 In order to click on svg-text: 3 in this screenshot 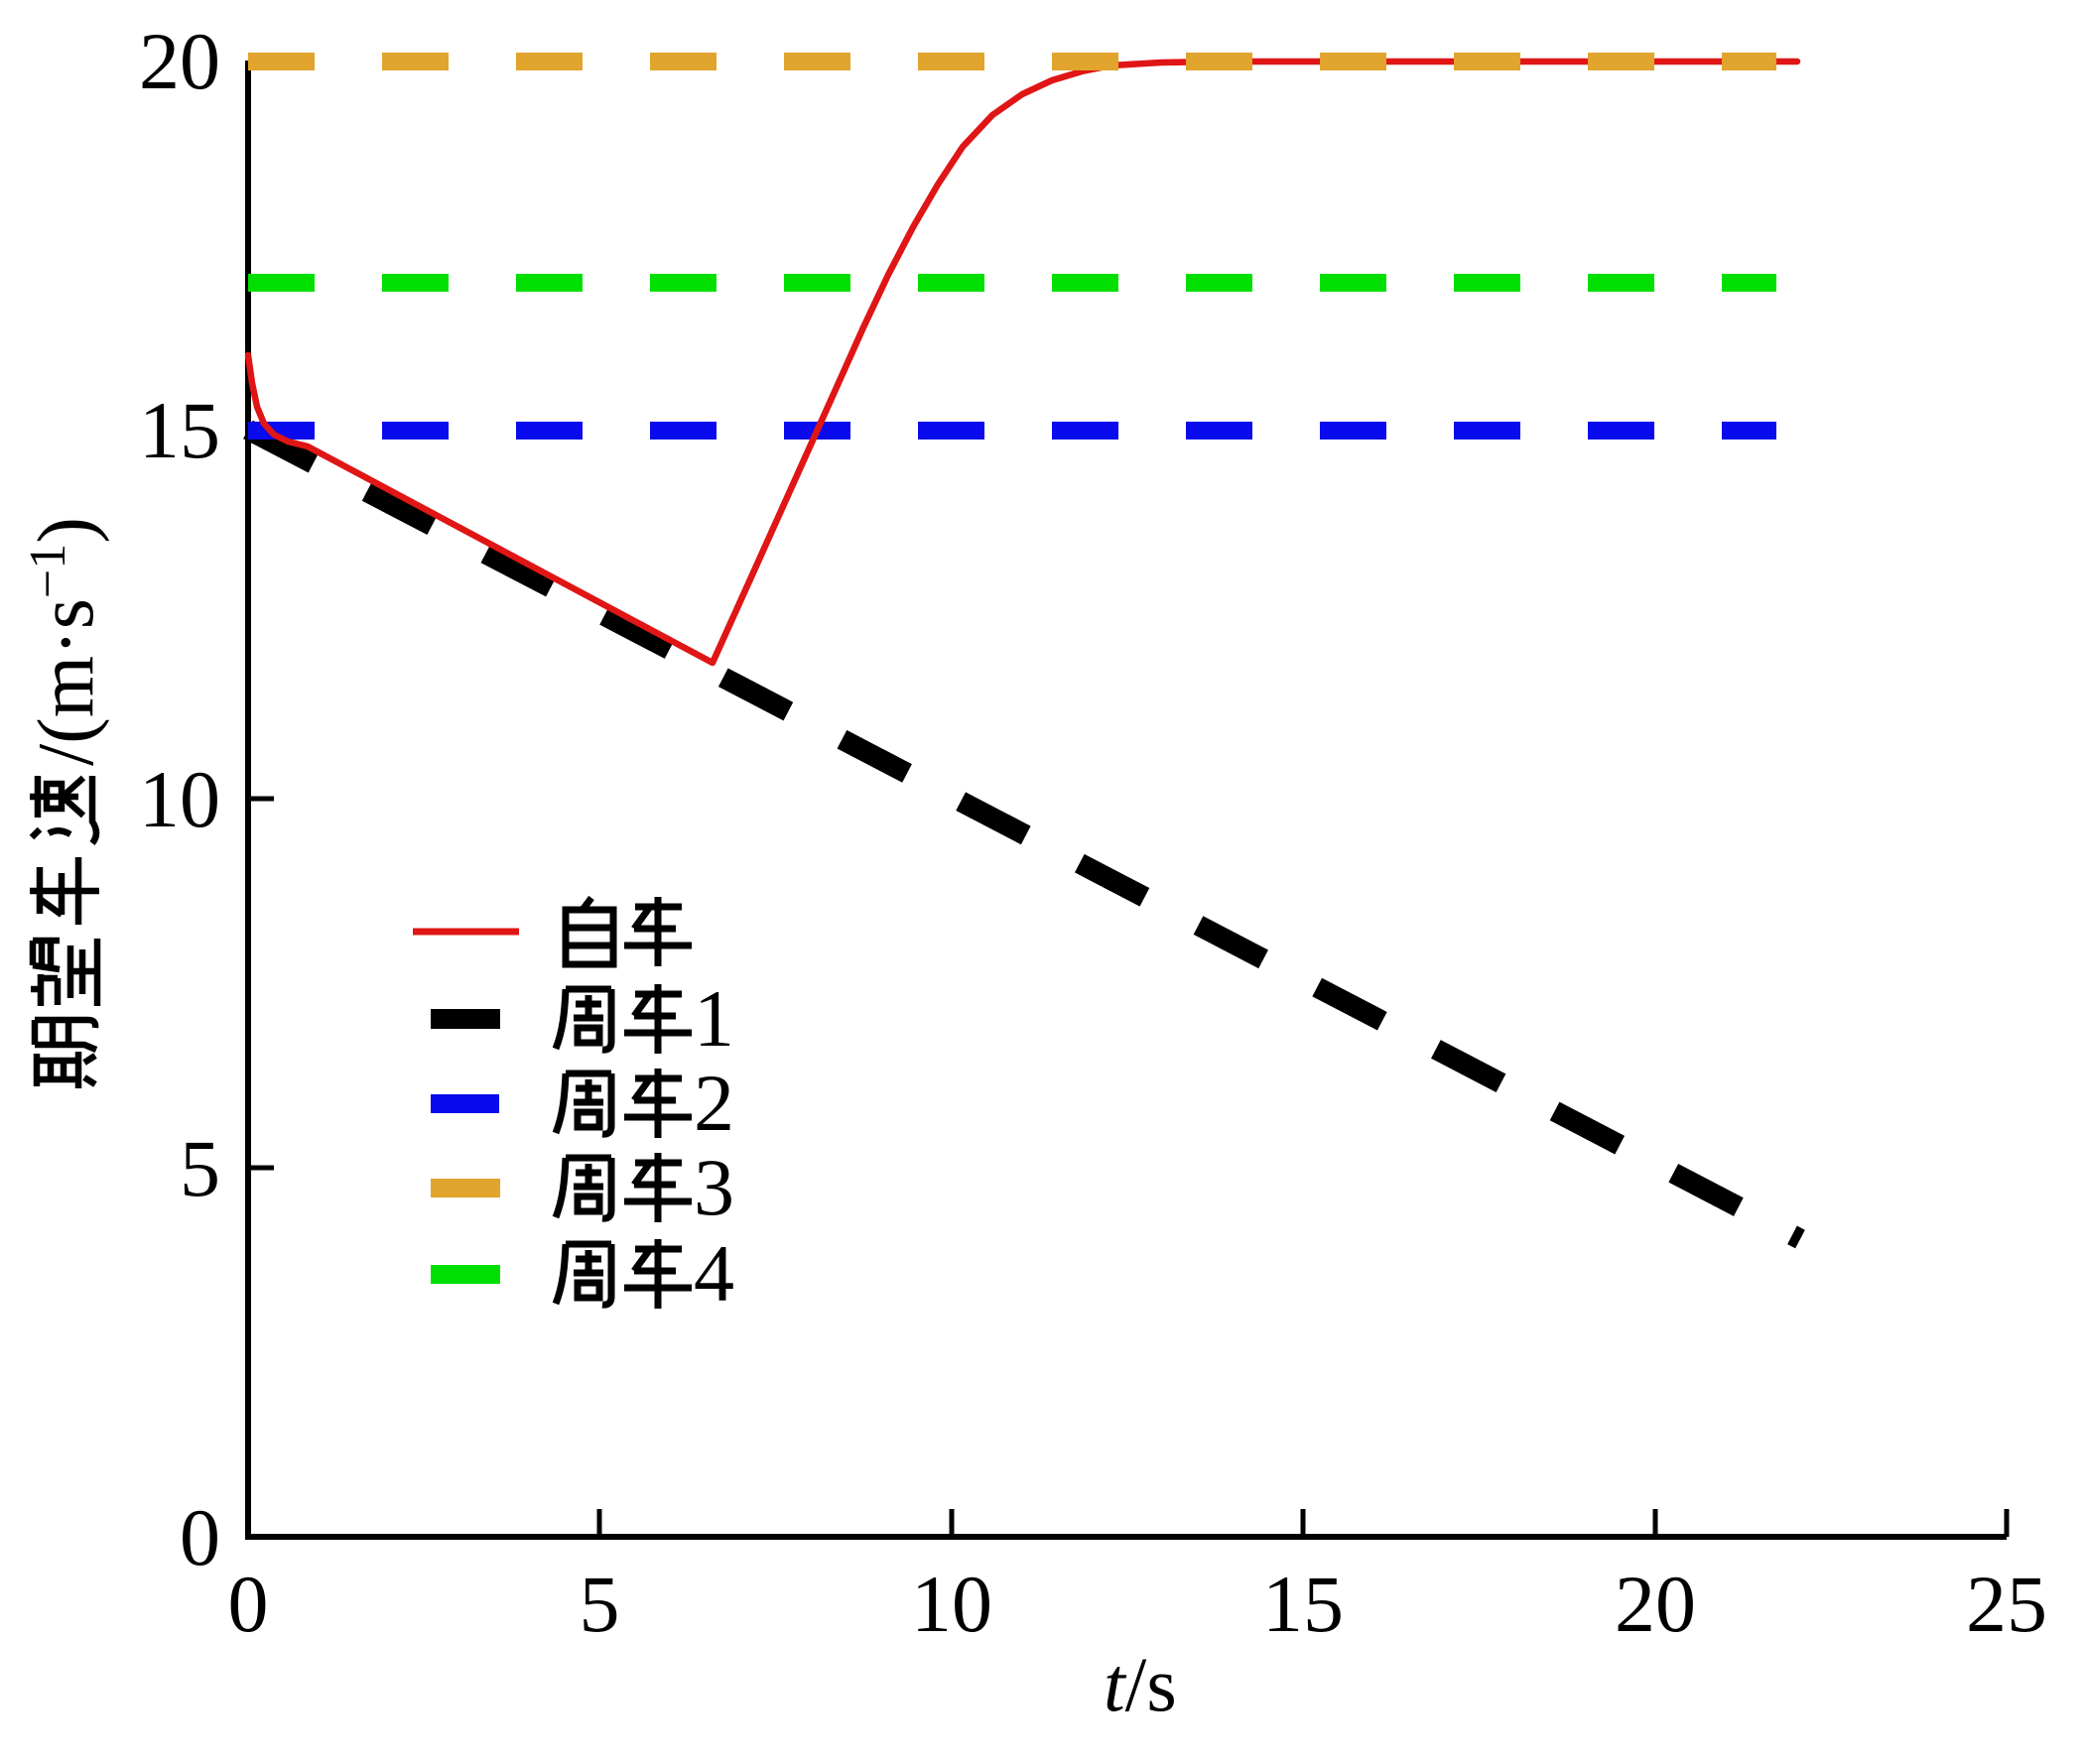, I will do `click(714, 1187)`.